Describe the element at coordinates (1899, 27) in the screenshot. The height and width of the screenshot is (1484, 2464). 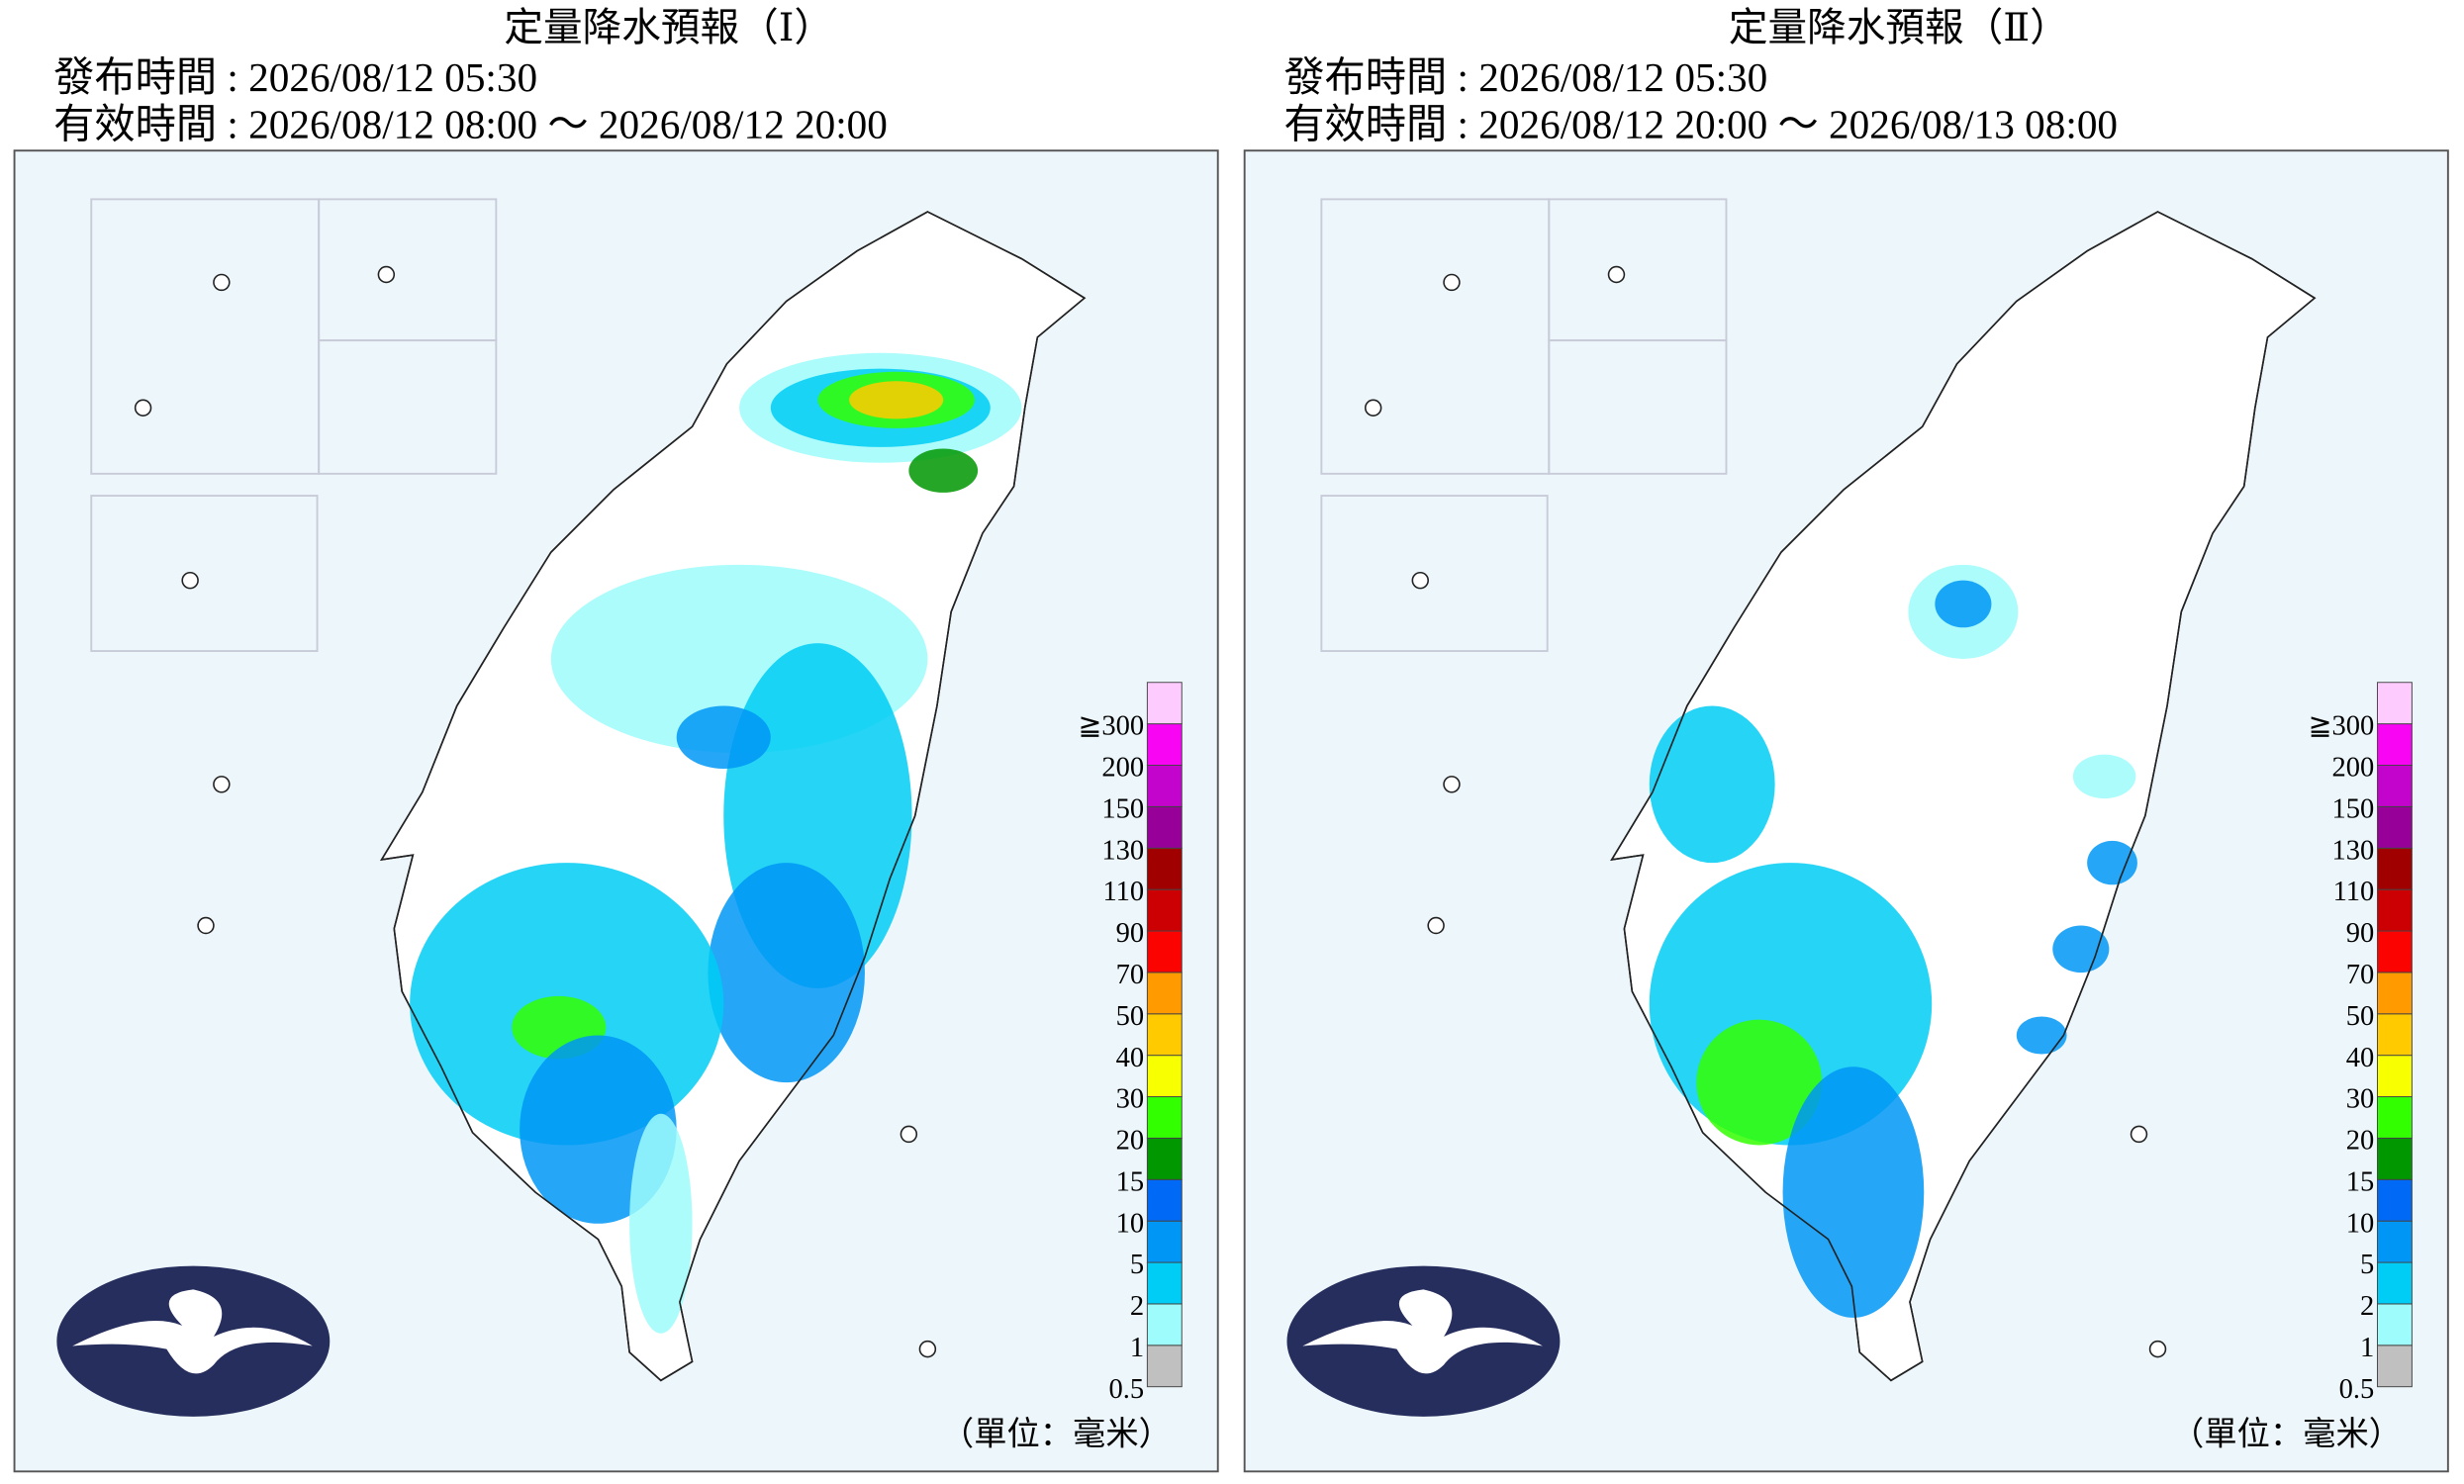
I see `panel-title: 定量降水預報（Ⅱ）` at that location.